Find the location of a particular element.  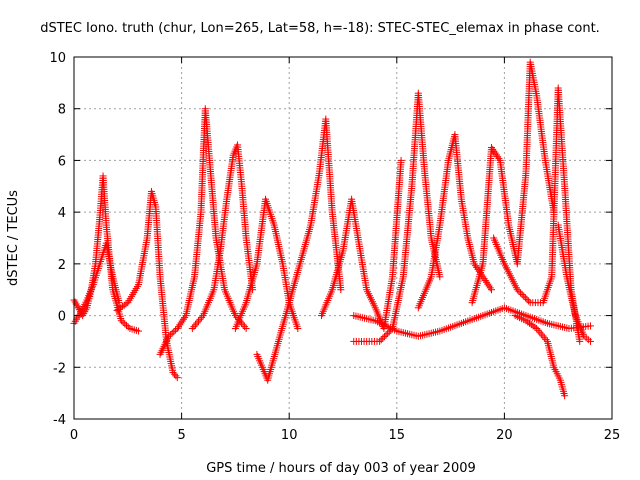

y-tick-label: 6 is located at coordinates (62, 161).